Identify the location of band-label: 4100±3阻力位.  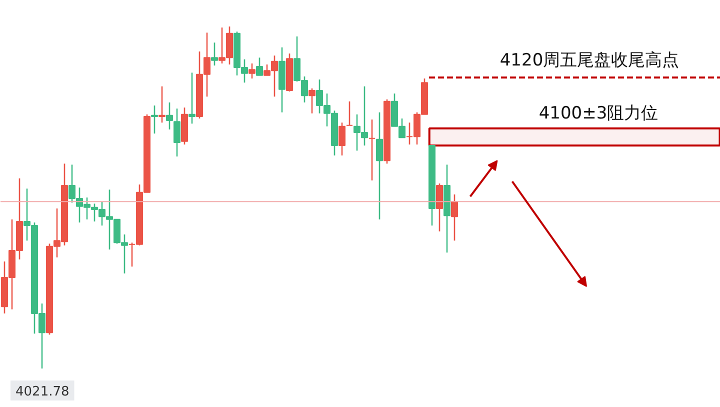
(598, 114).